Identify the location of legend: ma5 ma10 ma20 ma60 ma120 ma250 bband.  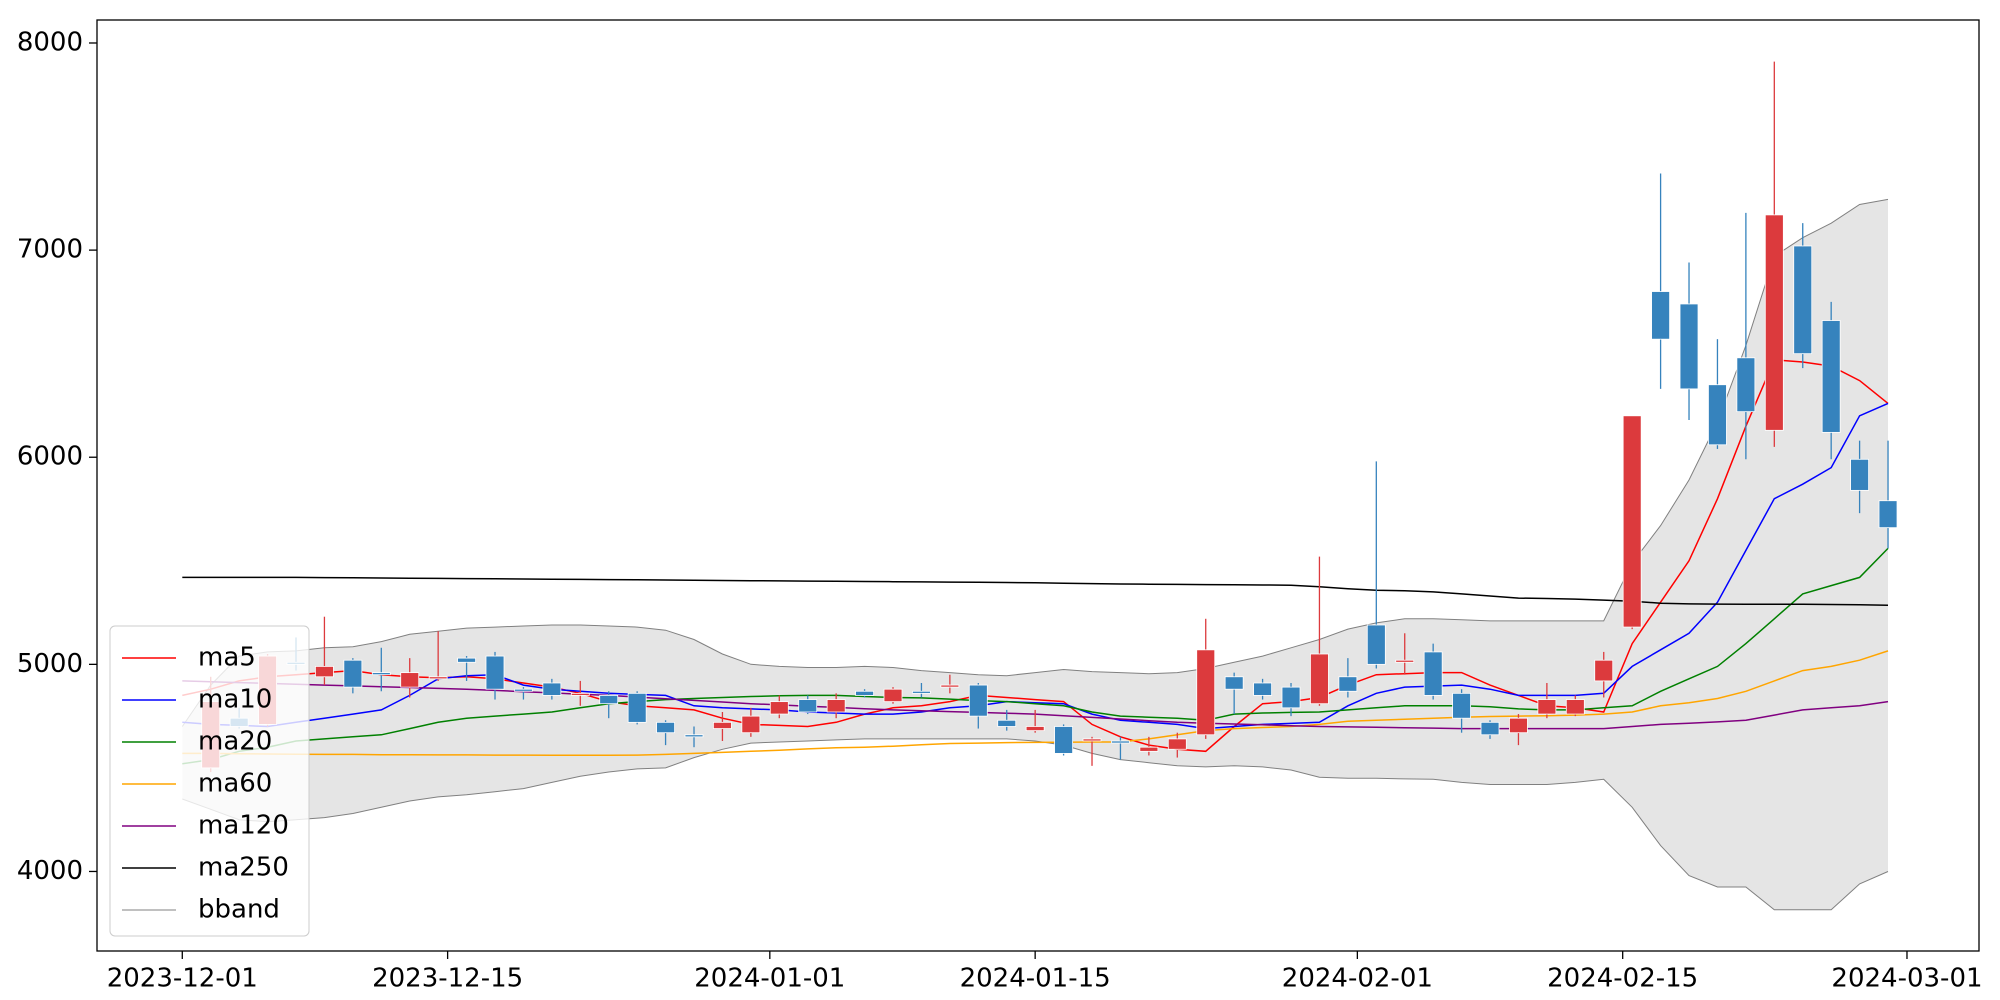
(209, 781).